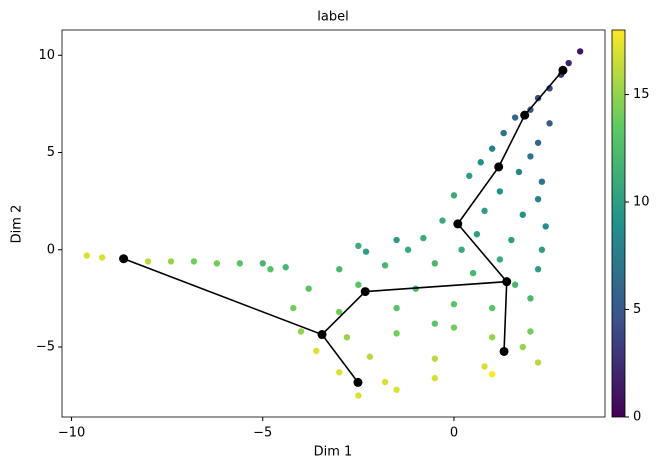 The width and height of the screenshot is (659, 474). Describe the element at coordinates (454, 433) in the screenshot. I see `x-tick-label: 0` at that location.